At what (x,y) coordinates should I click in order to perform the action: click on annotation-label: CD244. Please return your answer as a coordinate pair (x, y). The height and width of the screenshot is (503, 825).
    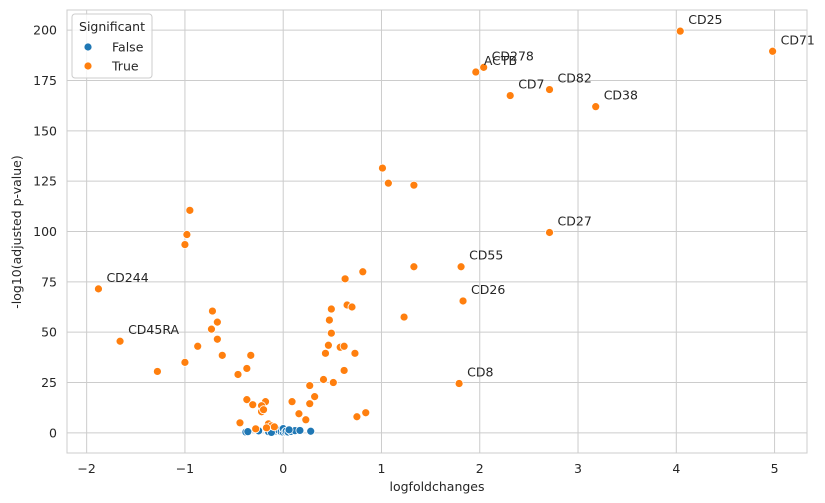
    Looking at the image, I should click on (127, 277).